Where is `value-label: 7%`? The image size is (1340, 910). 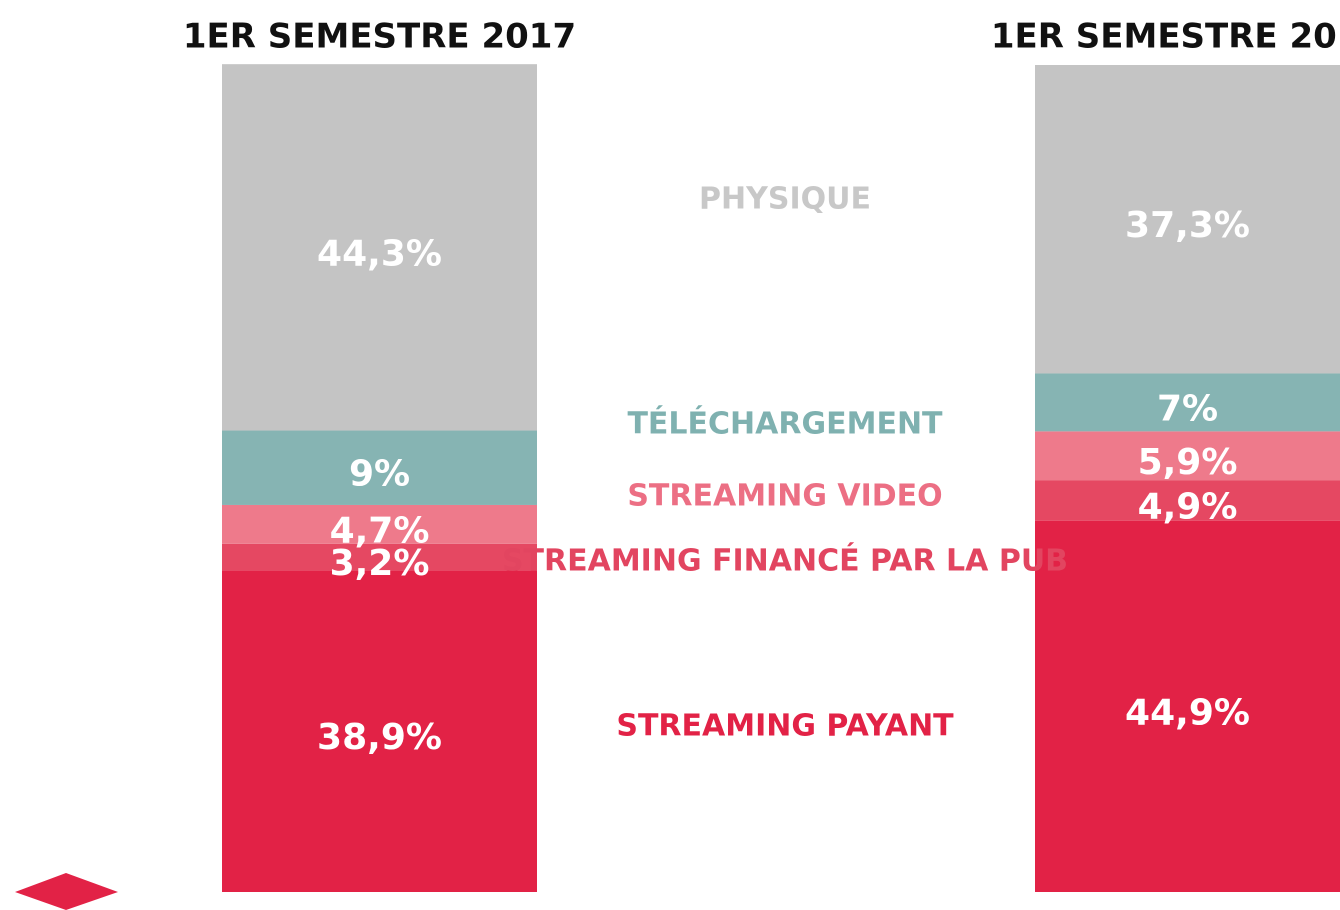 value-label: 7% is located at coordinates (1187, 408).